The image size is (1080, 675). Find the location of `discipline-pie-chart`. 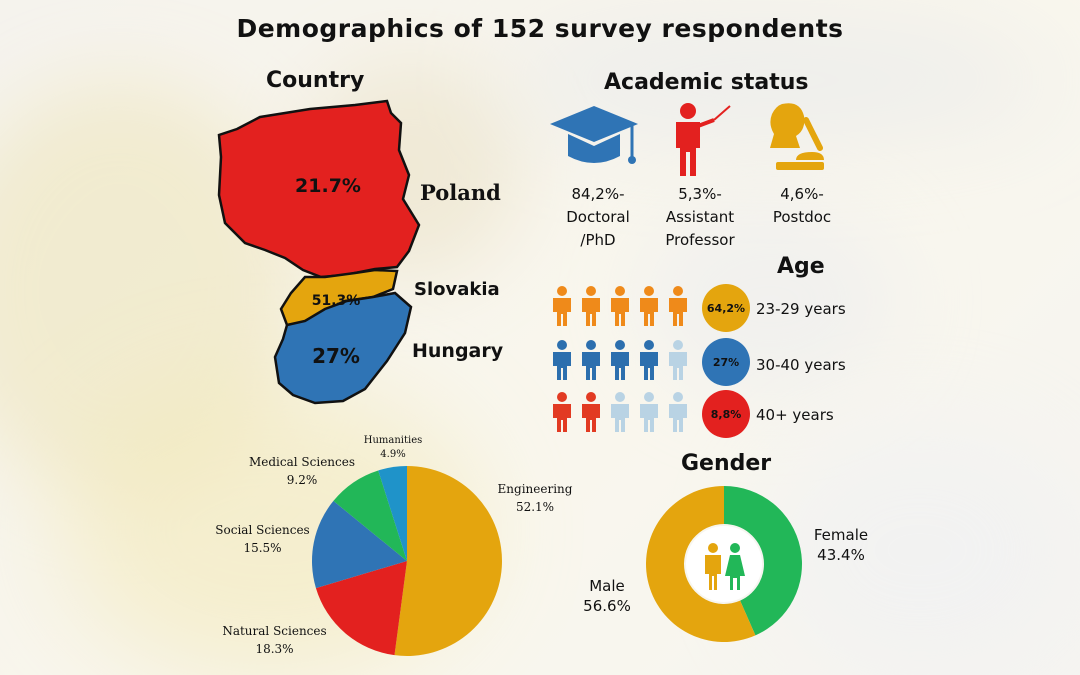

discipline-pie-chart is located at coordinates (407, 561).